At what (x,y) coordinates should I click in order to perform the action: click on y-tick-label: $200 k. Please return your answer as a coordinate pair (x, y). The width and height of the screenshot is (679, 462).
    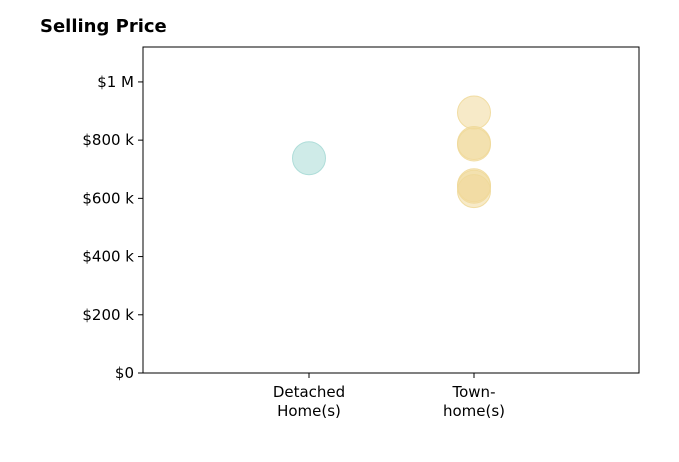
    Looking at the image, I should click on (108, 315).